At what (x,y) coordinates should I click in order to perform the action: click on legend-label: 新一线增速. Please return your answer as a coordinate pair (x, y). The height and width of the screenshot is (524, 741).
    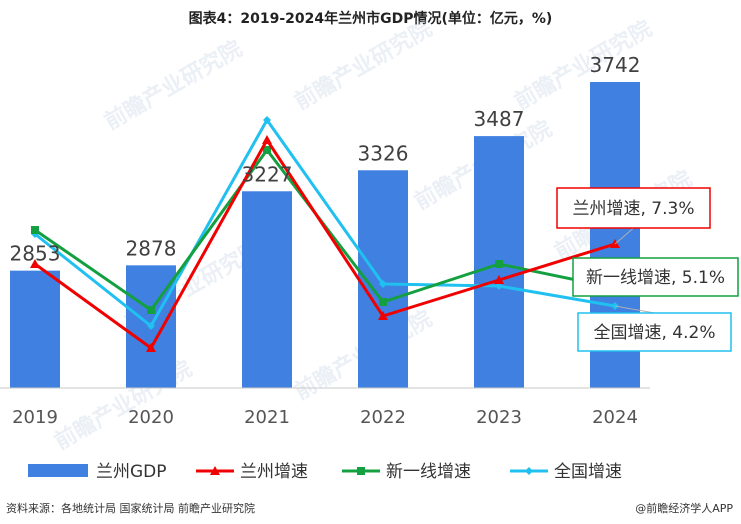
    Looking at the image, I should click on (428, 472).